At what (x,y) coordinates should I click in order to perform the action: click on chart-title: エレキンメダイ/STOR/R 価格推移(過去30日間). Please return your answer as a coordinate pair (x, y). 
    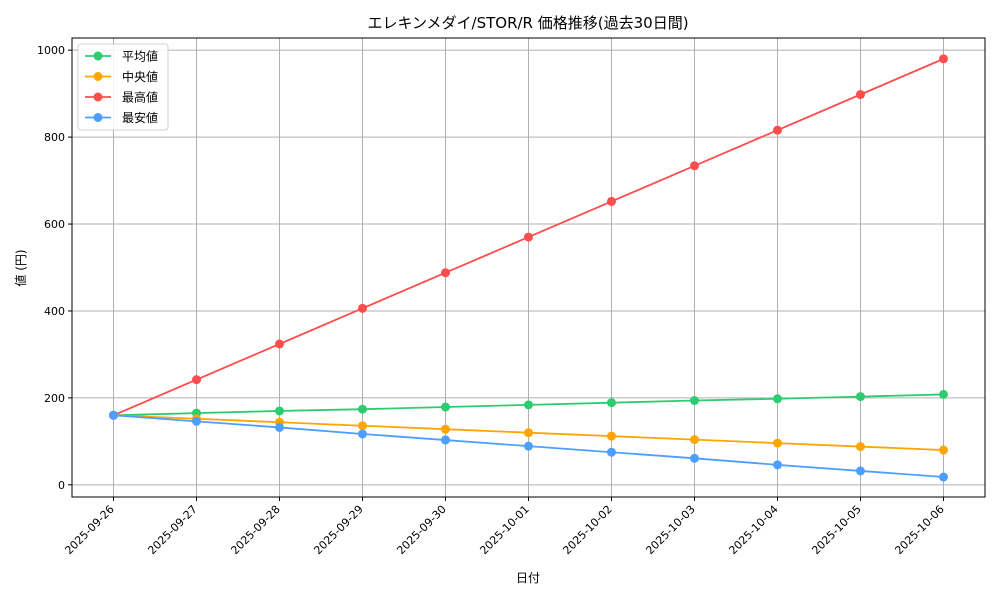
    Looking at the image, I should click on (527, 23).